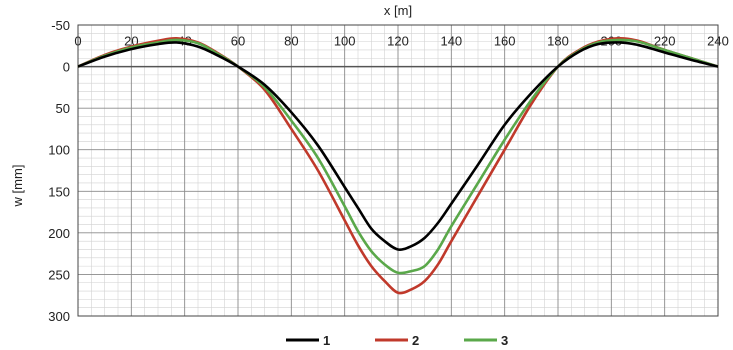 This screenshot has height=350, width=733. I want to click on y-tick-label: 150, so click(59, 191).